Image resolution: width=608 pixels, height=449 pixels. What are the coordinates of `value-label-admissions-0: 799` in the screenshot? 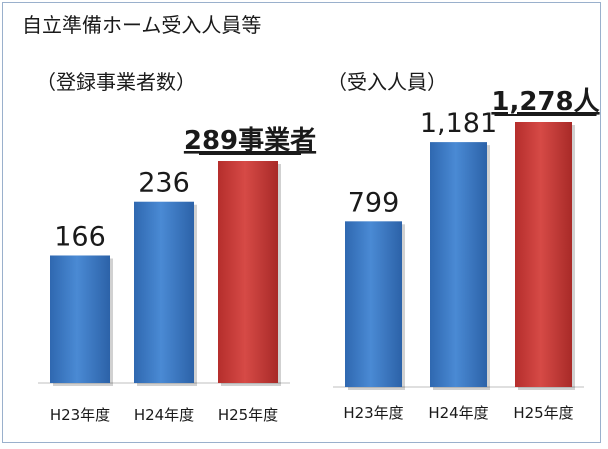 It's located at (374, 202).